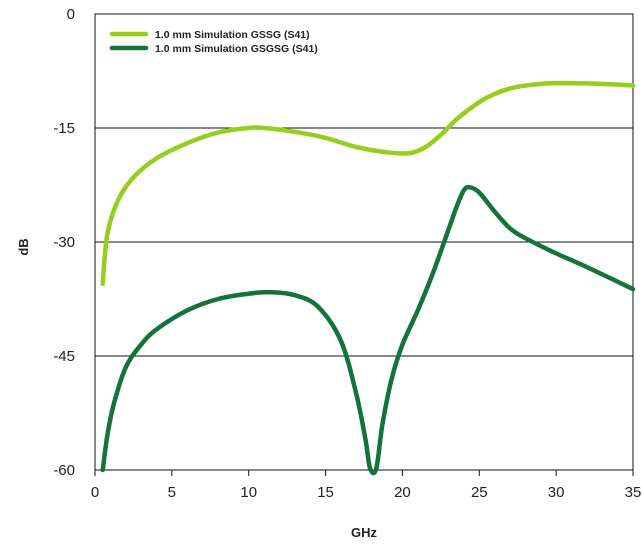 Image resolution: width=642 pixels, height=550 pixels. I want to click on x-tick-label: 30, so click(556, 492).